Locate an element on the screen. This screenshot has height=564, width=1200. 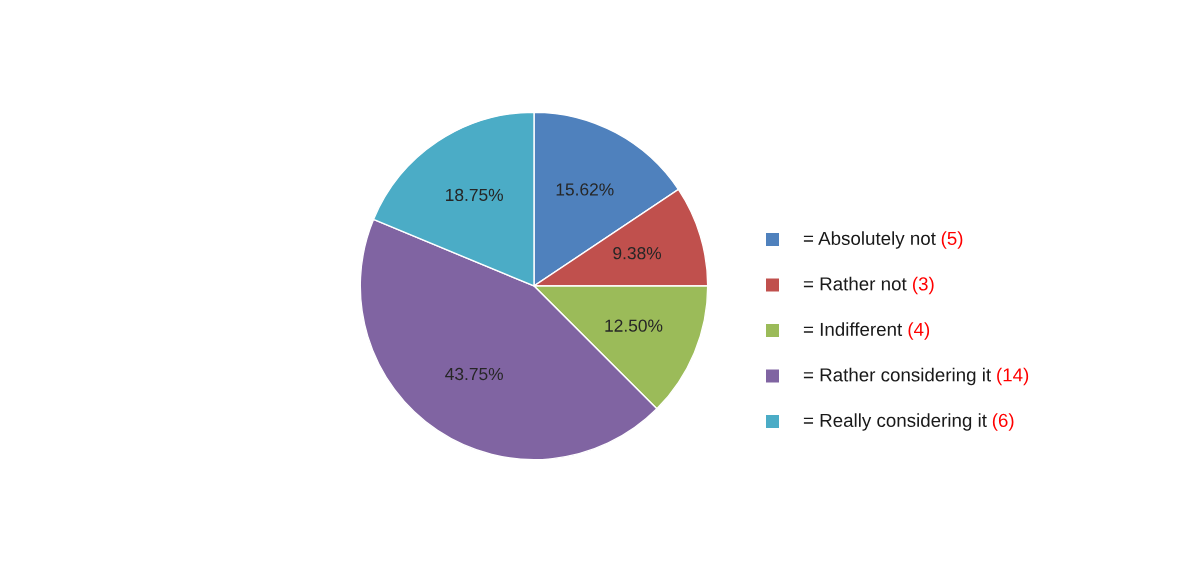
data-label: 12.50% is located at coordinates (634, 325).